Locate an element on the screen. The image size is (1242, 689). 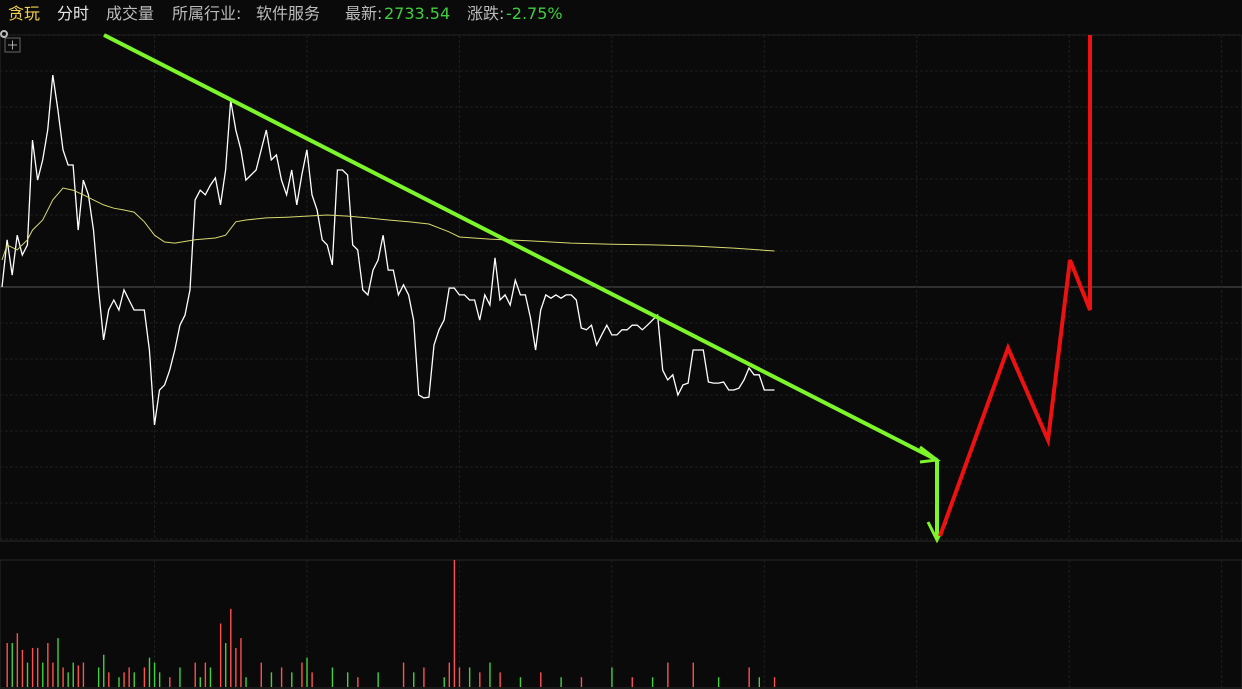
add-icon is located at coordinates (12, 45).